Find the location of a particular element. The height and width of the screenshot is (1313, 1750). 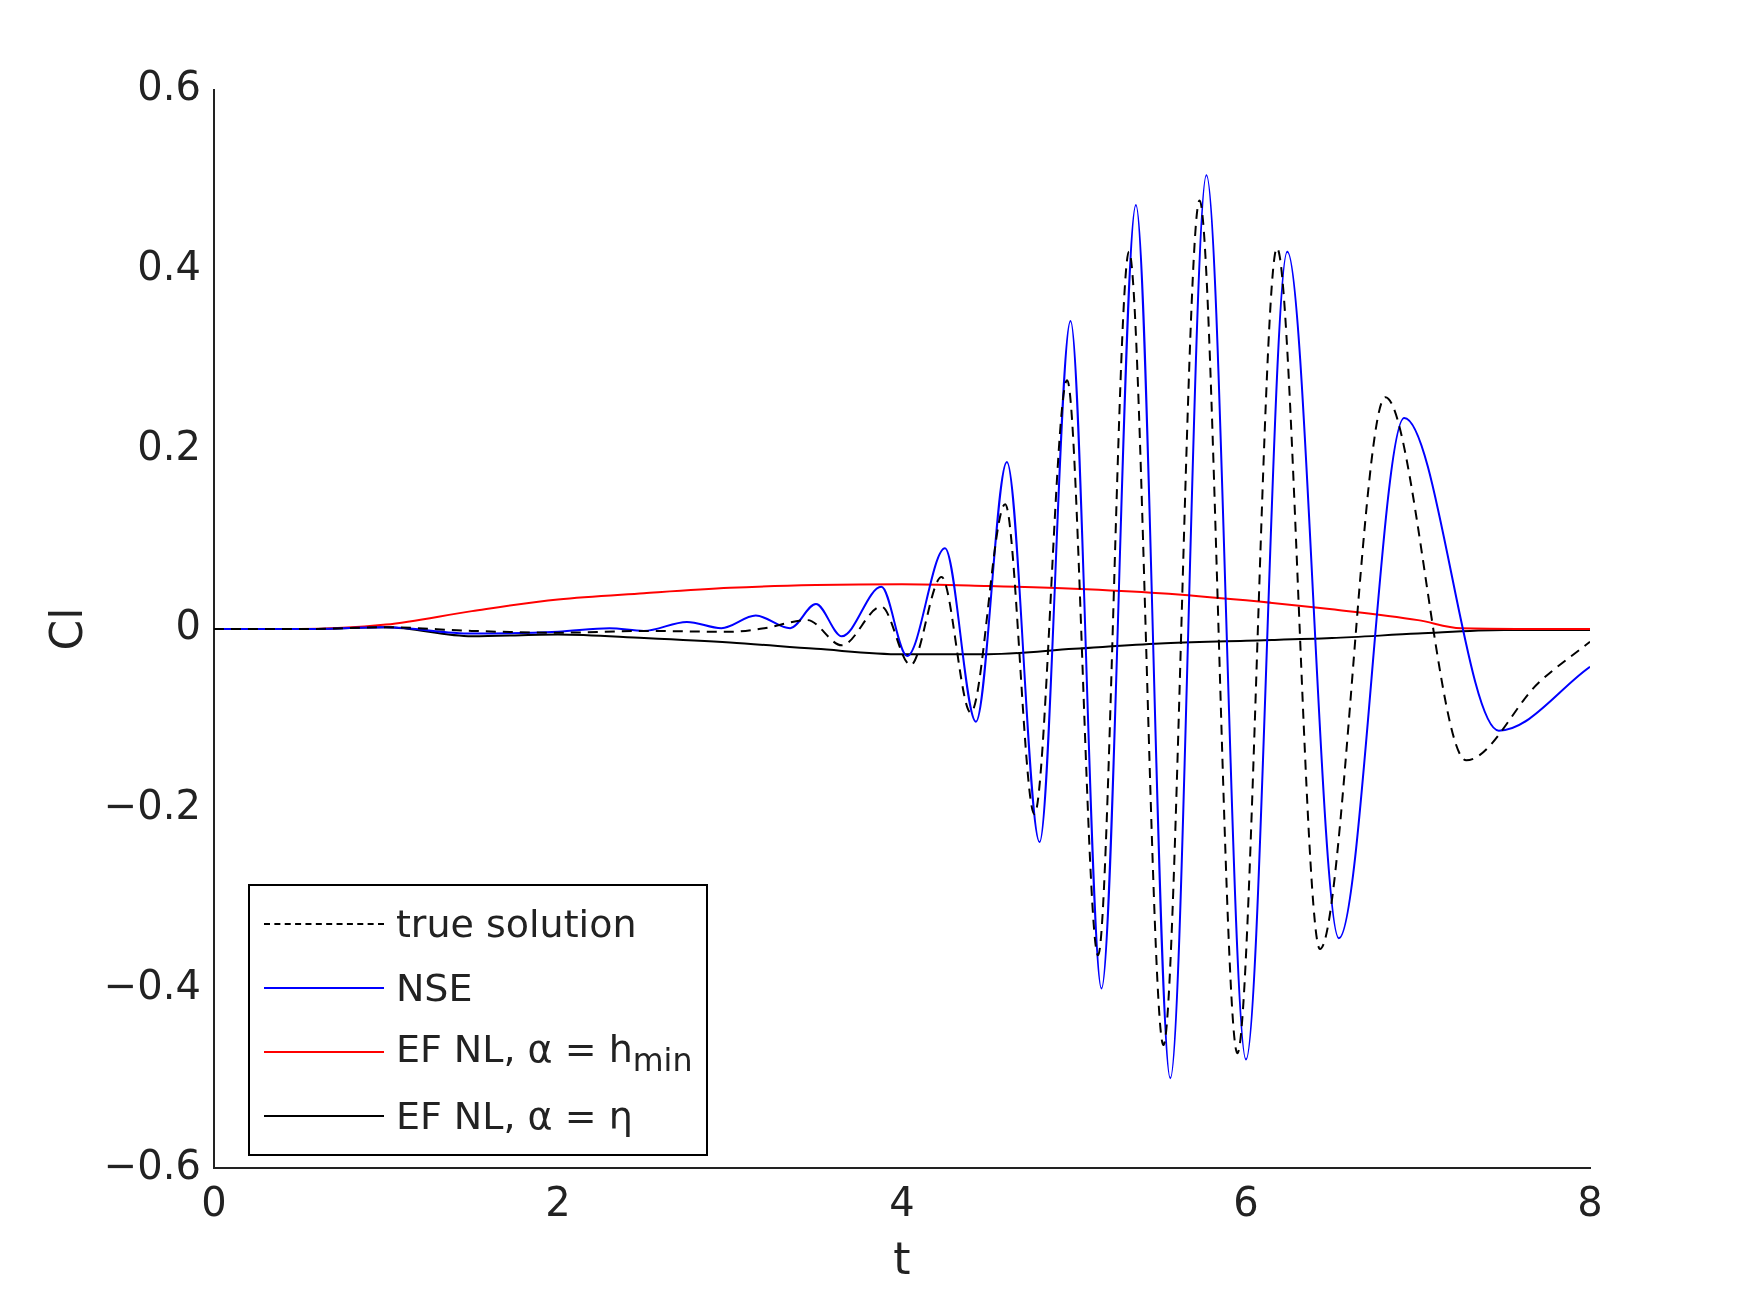

legend-label: EF NL, α = h$_{min}$ is located at coordinates (544, 1052).